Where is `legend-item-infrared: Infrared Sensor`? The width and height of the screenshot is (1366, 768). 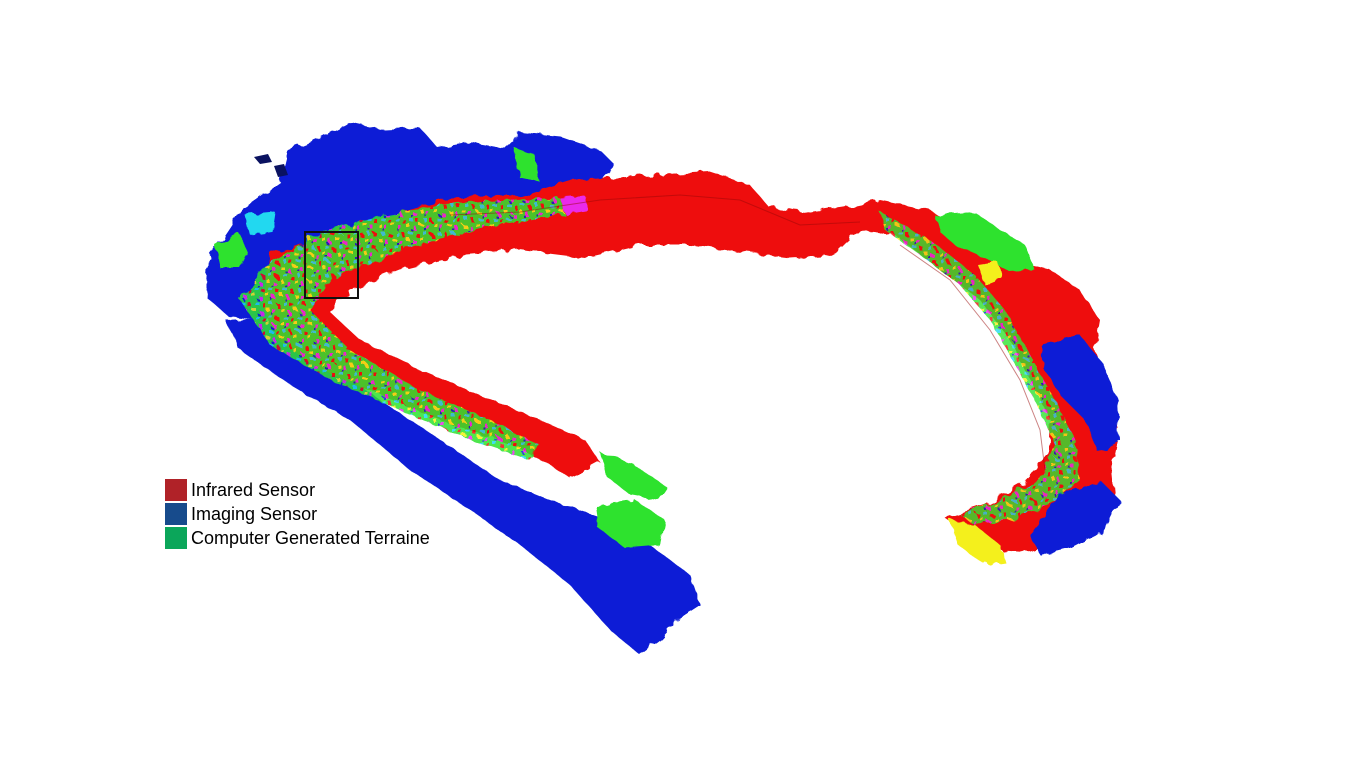
legend-item-infrared: Infrared Sensor is located at coordinates (297, 490).